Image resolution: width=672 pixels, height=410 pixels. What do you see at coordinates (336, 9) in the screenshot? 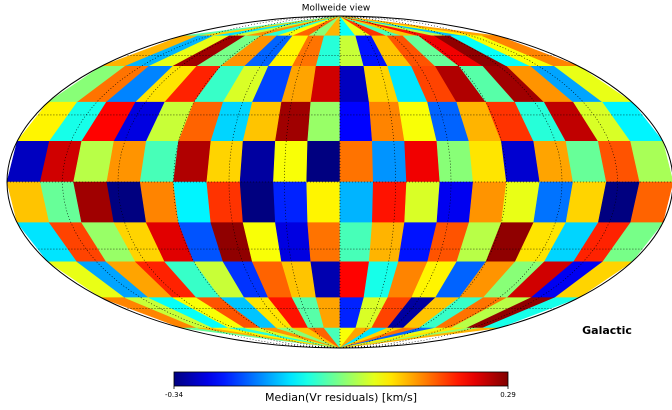
I see `map-title: Mollweide view` at bounding box center [336, 9].